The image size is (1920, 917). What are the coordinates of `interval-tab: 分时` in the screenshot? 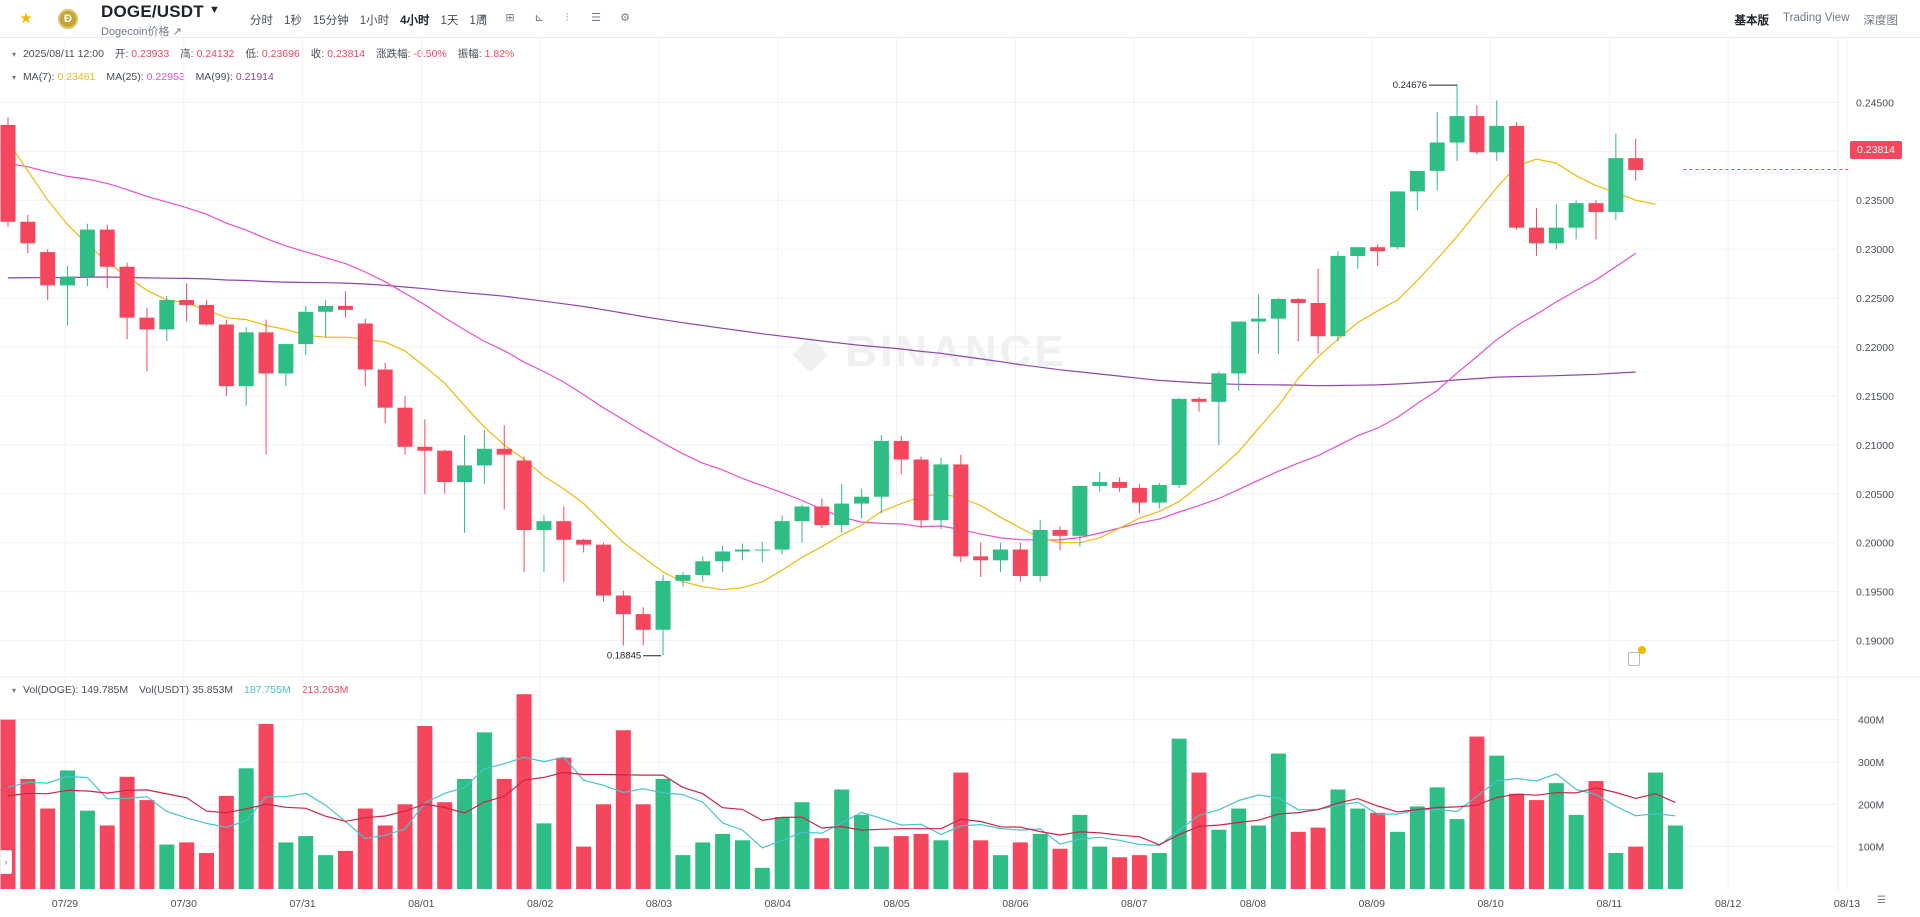 It's located at (261, 21).